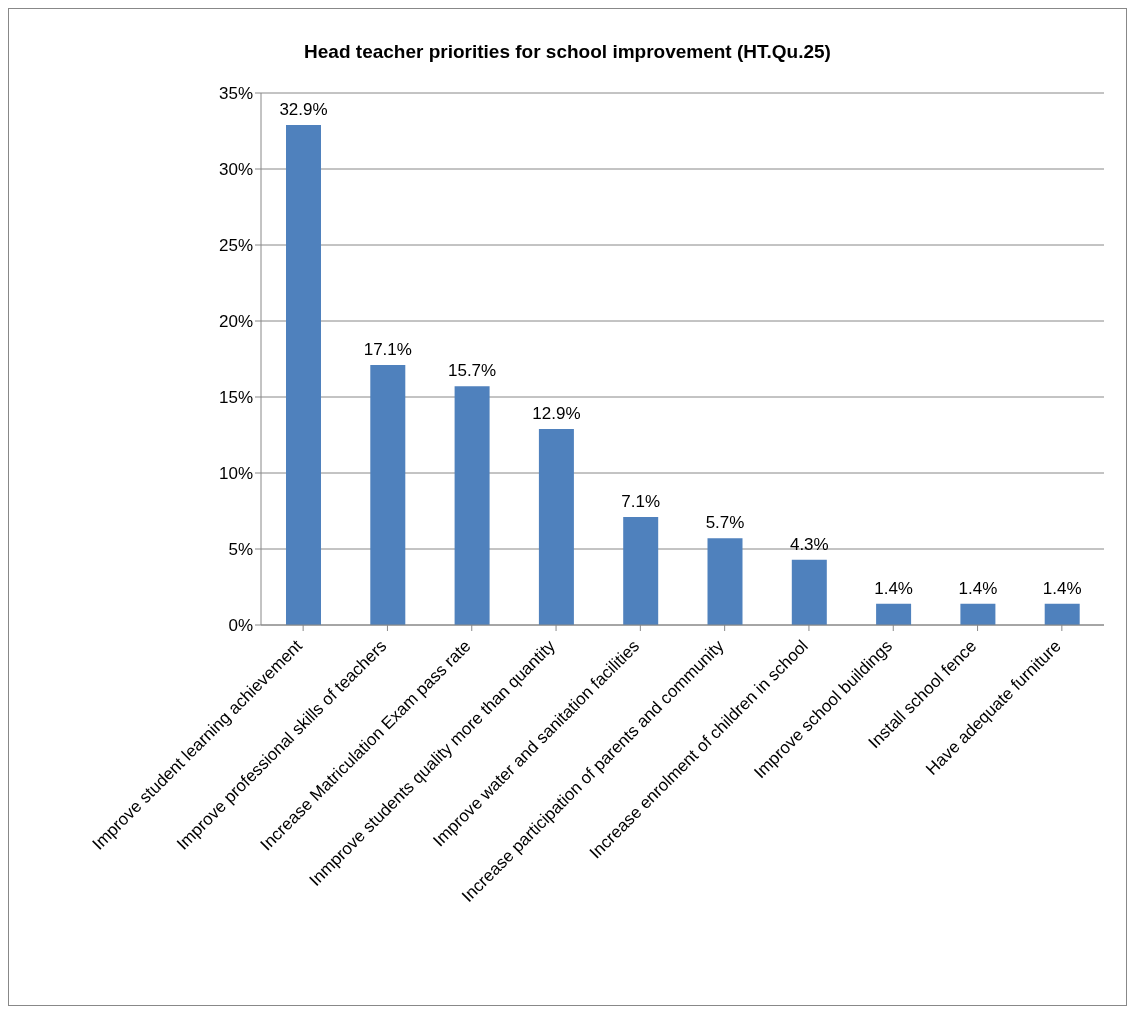 This screenshot has width=1135, height=1014. I want to click on data-label: 5.7%, so click(725, 523).